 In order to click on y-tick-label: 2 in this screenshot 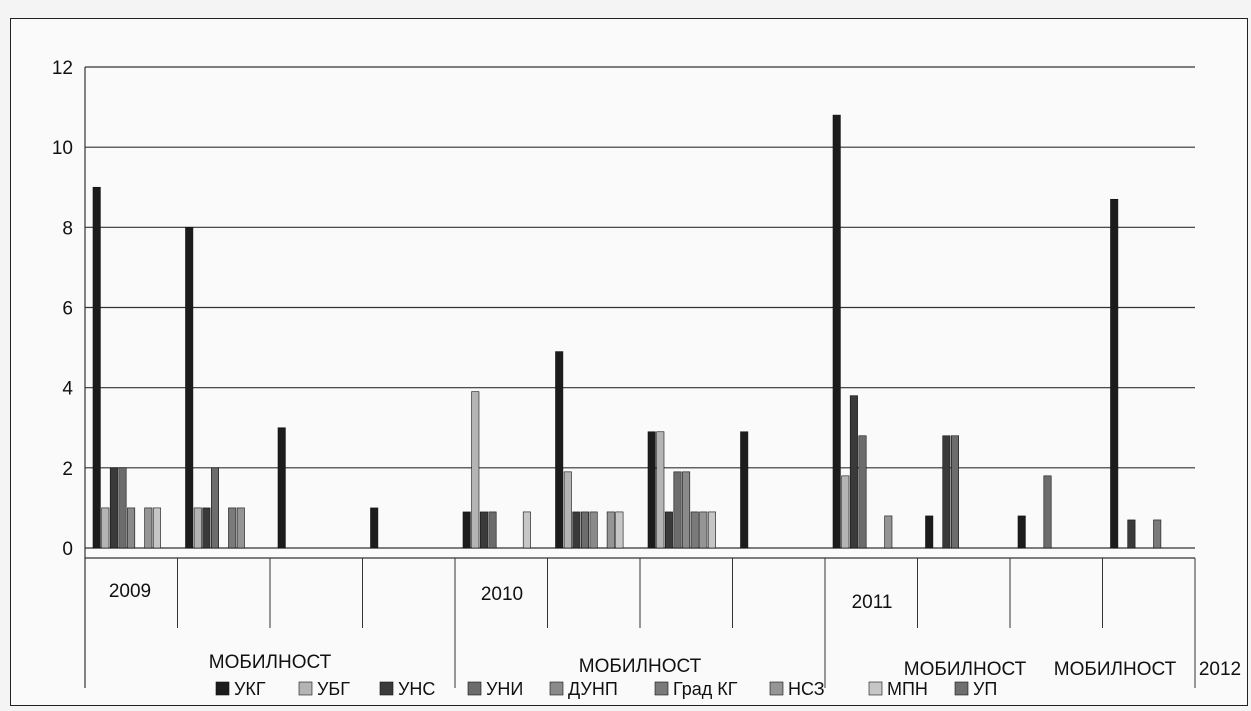, I will do `click(67, 469)`.